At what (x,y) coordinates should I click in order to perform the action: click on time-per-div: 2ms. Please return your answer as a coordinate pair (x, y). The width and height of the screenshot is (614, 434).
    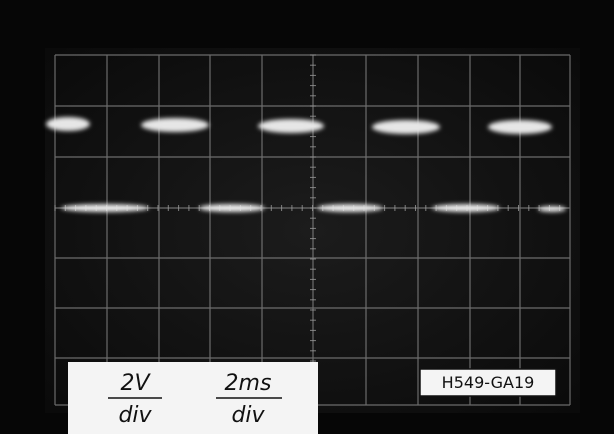
    Looking at the image, I should click on (248, 383).